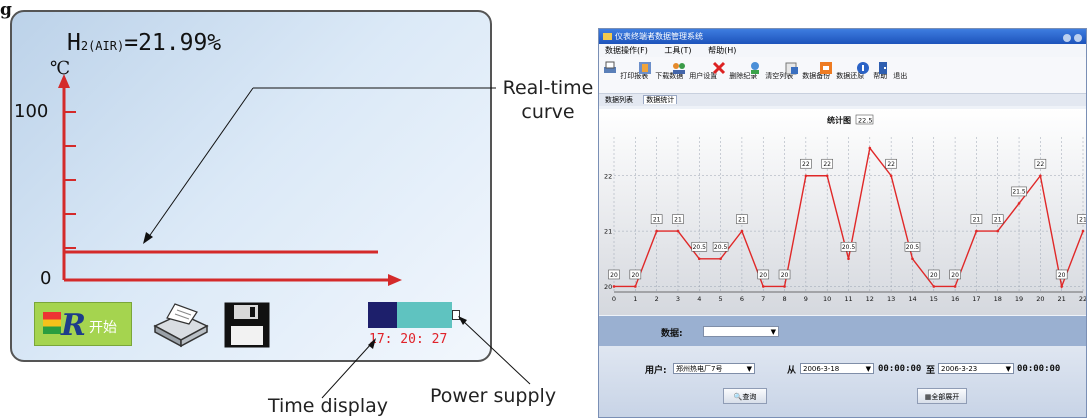 This screenshot has height=418, width=1087. Describe the element at coordinates (807, 70) in the screenshot. I see `data-backup-button: 数据备份` at that location.